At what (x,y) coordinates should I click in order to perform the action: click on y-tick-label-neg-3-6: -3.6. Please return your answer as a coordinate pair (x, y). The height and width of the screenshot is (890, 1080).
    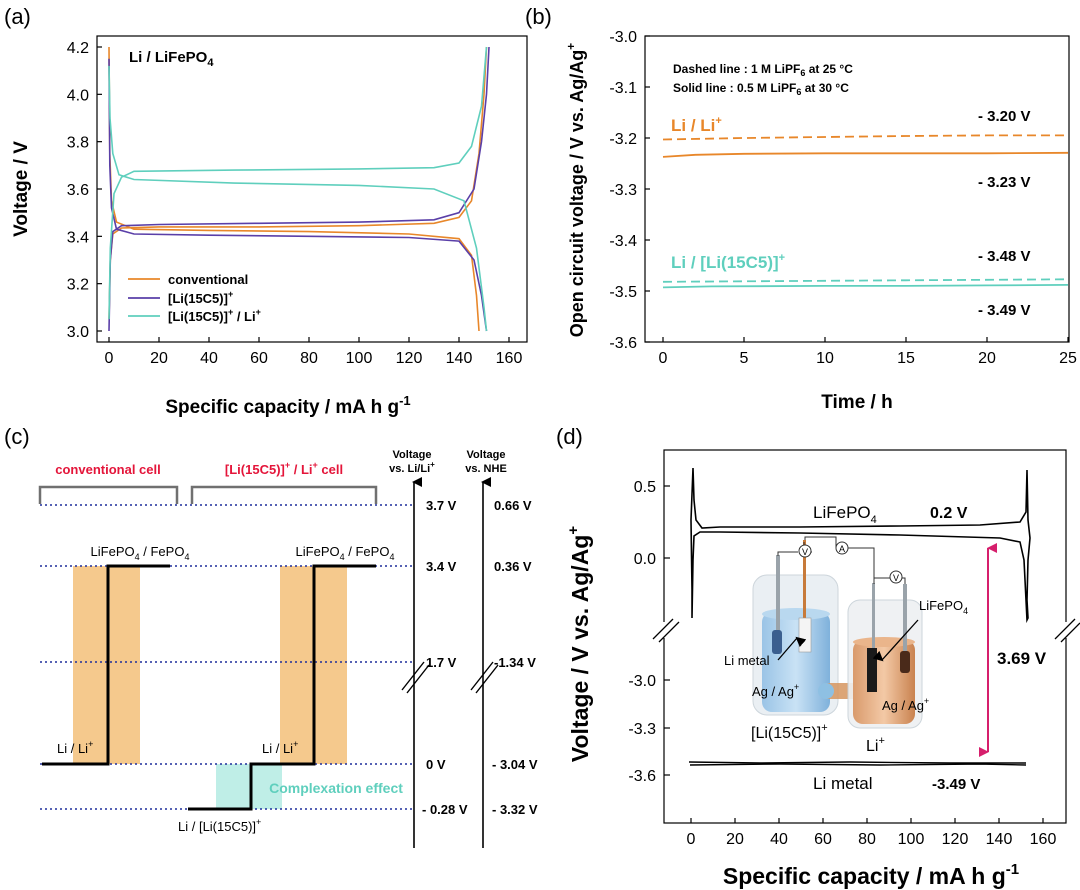
    Looking at the image, I should click on (642, 776).